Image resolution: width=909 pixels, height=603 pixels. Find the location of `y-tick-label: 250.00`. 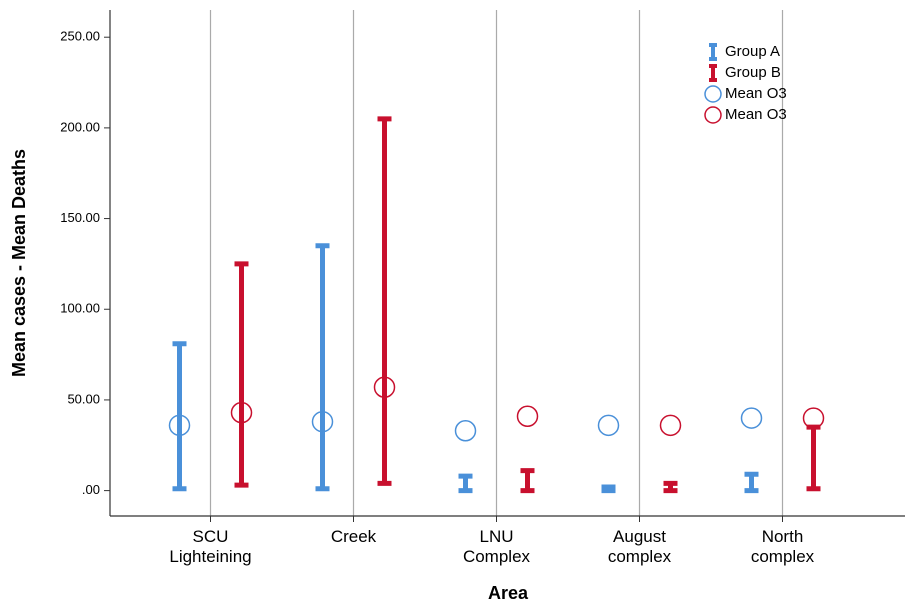

y-tick-label: 250.00 is located at coordinates (80, 36).